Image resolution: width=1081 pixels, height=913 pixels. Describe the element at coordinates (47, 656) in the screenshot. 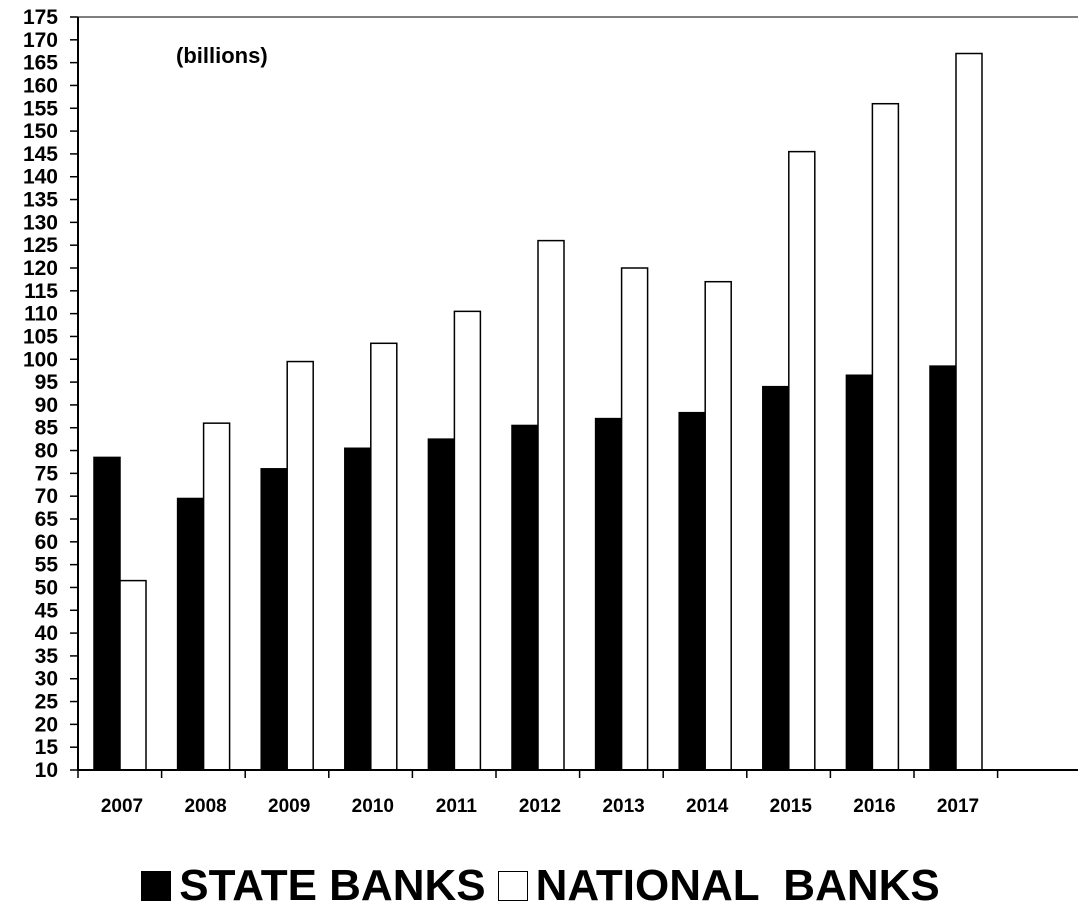

I see `y-tick-label: 35` at that location.